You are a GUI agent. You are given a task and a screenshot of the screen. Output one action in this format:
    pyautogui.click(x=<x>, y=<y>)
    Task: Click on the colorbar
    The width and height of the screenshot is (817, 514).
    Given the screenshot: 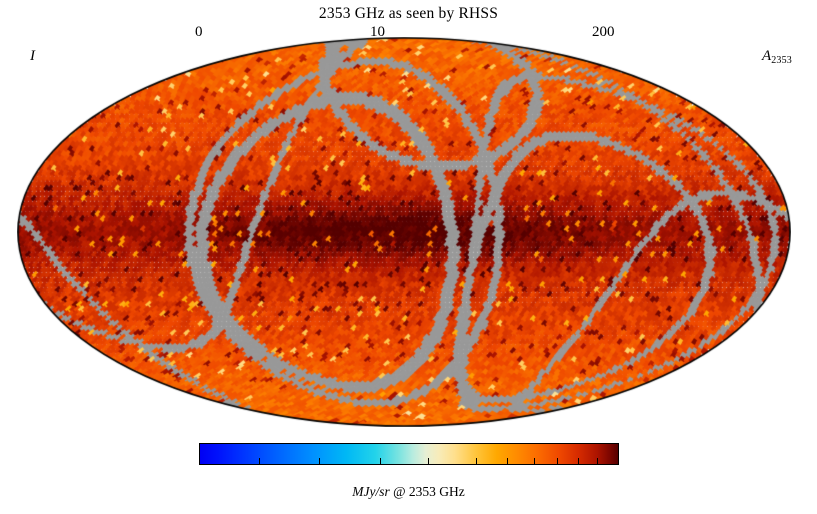 What is the action you would take?
    pyautogui.click(x=409, y=454)
    